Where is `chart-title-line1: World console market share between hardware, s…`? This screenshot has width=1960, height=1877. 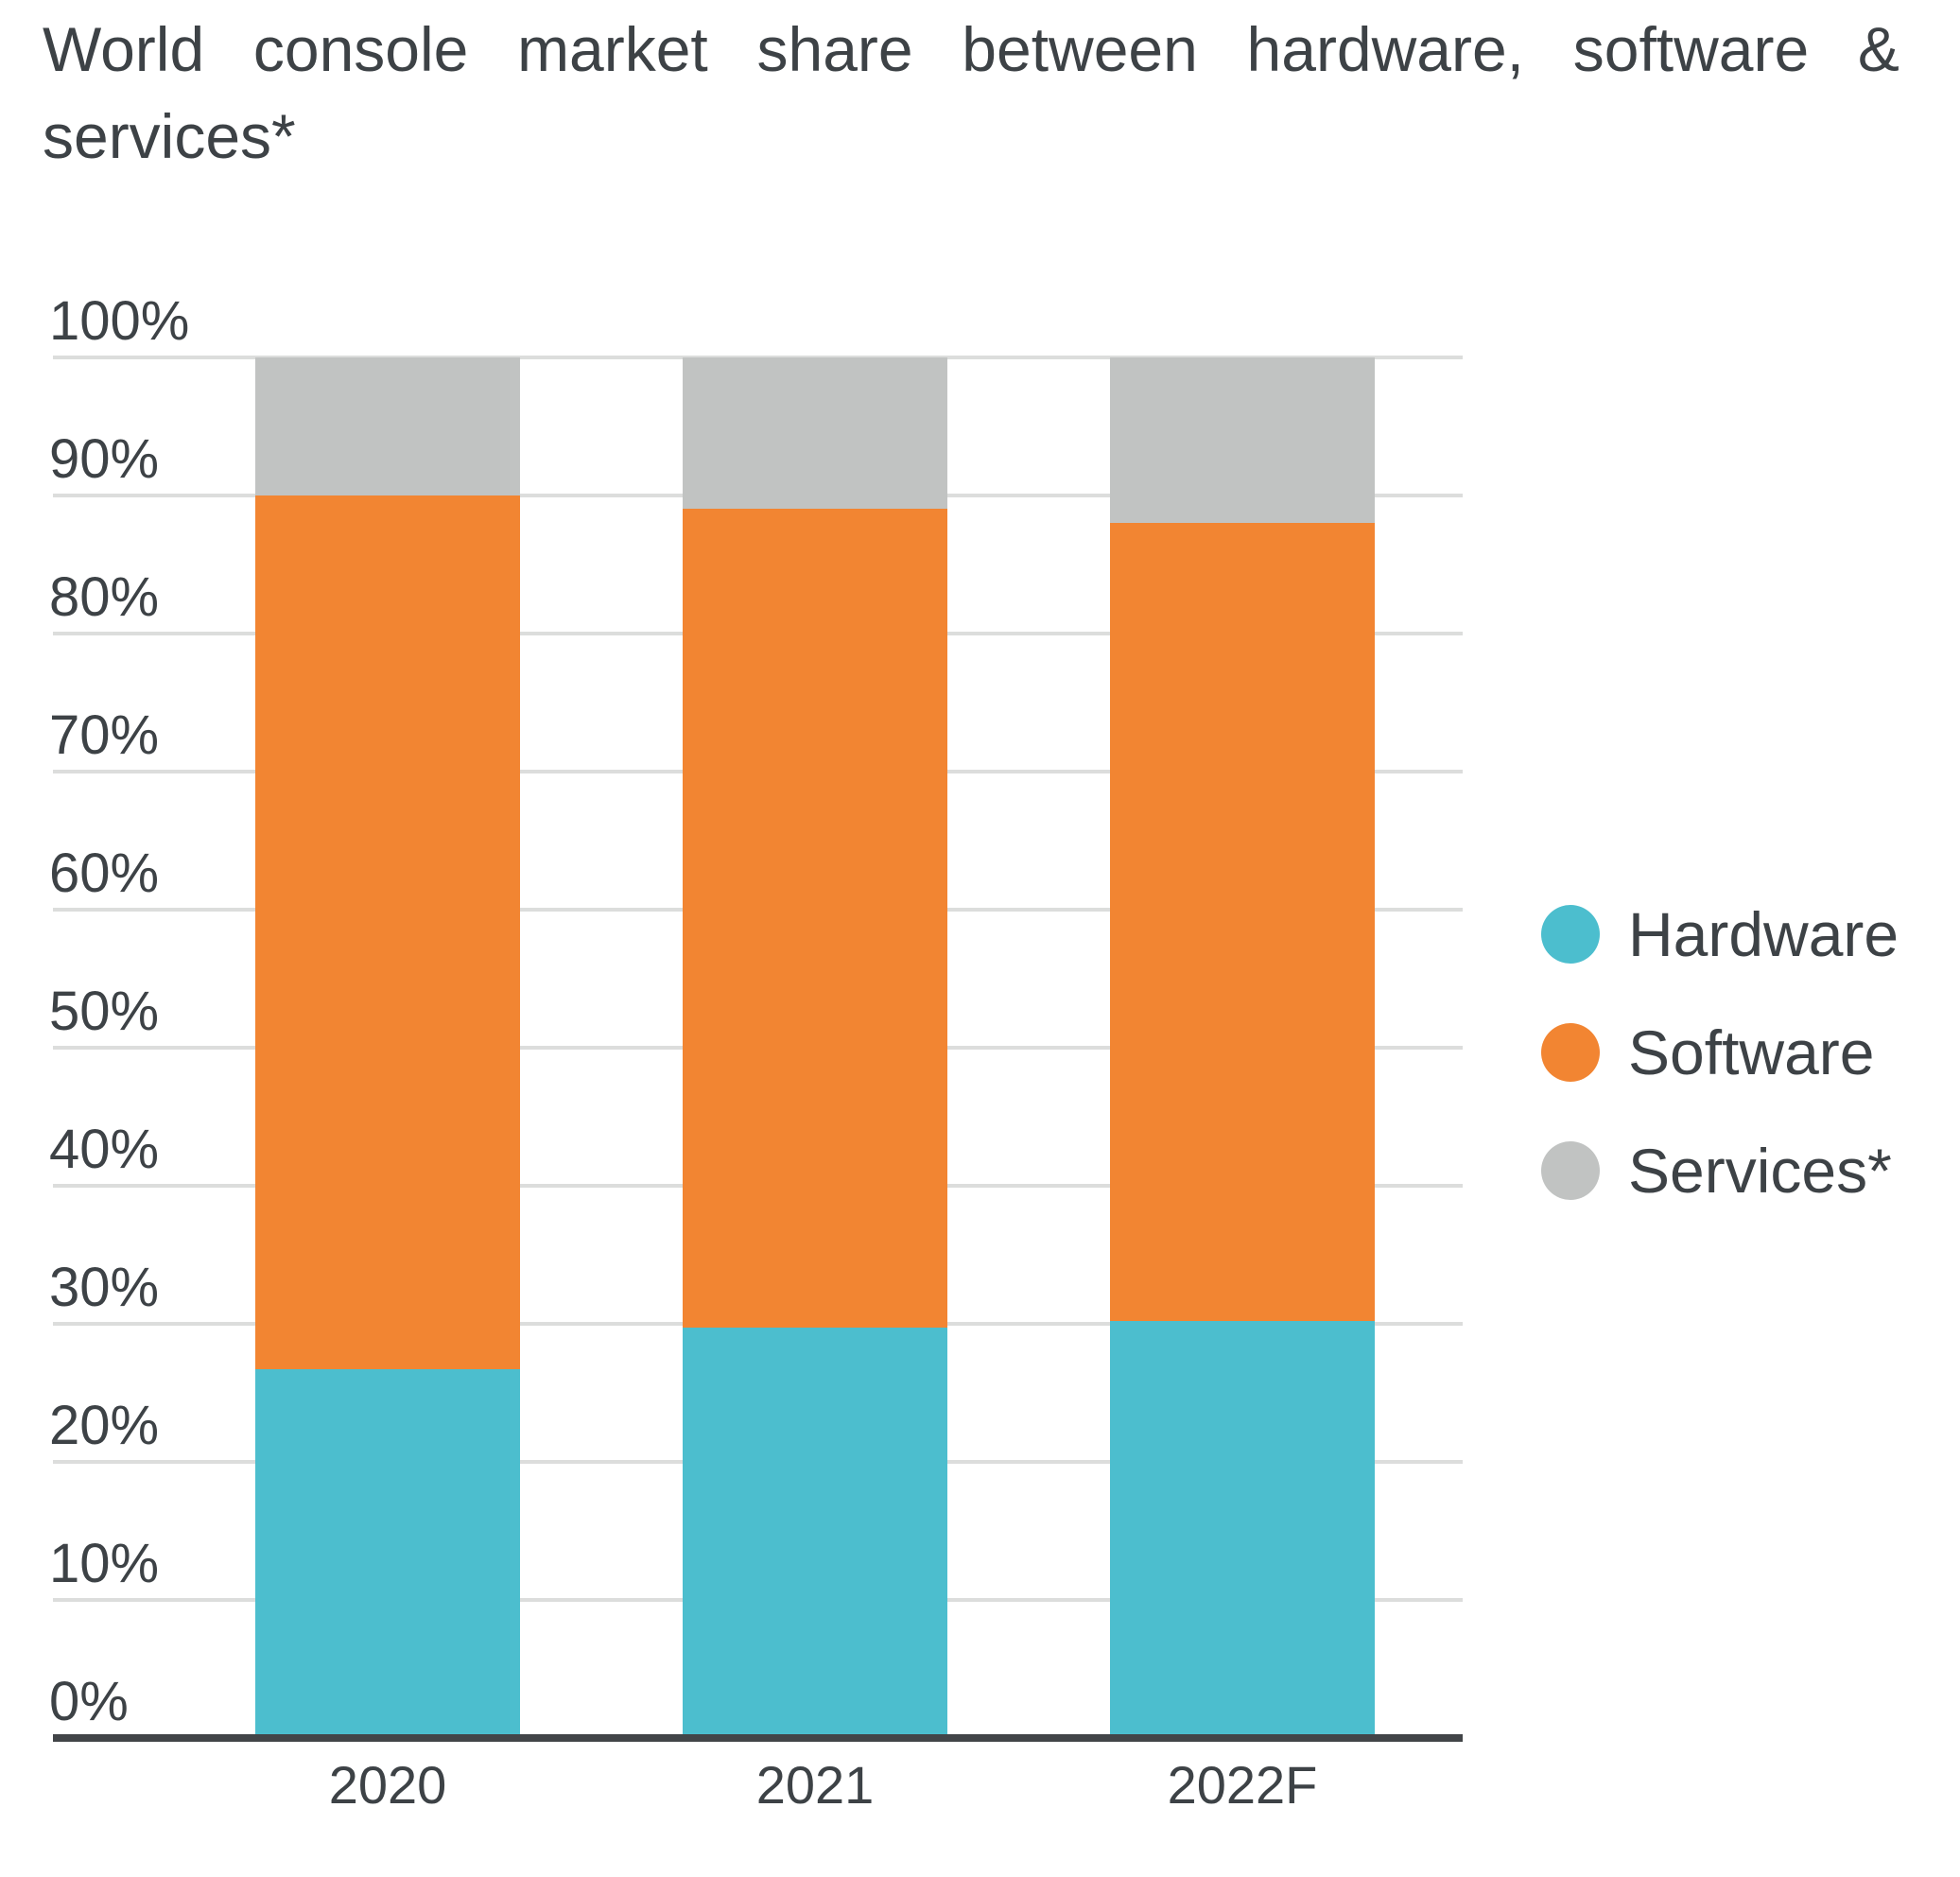 chart-title-line1: World console market share between hardware, s… is located at coordinates (971, 49).